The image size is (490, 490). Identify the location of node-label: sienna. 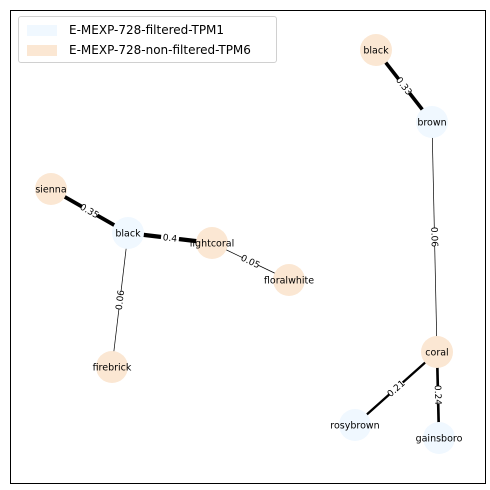
(50, 190).